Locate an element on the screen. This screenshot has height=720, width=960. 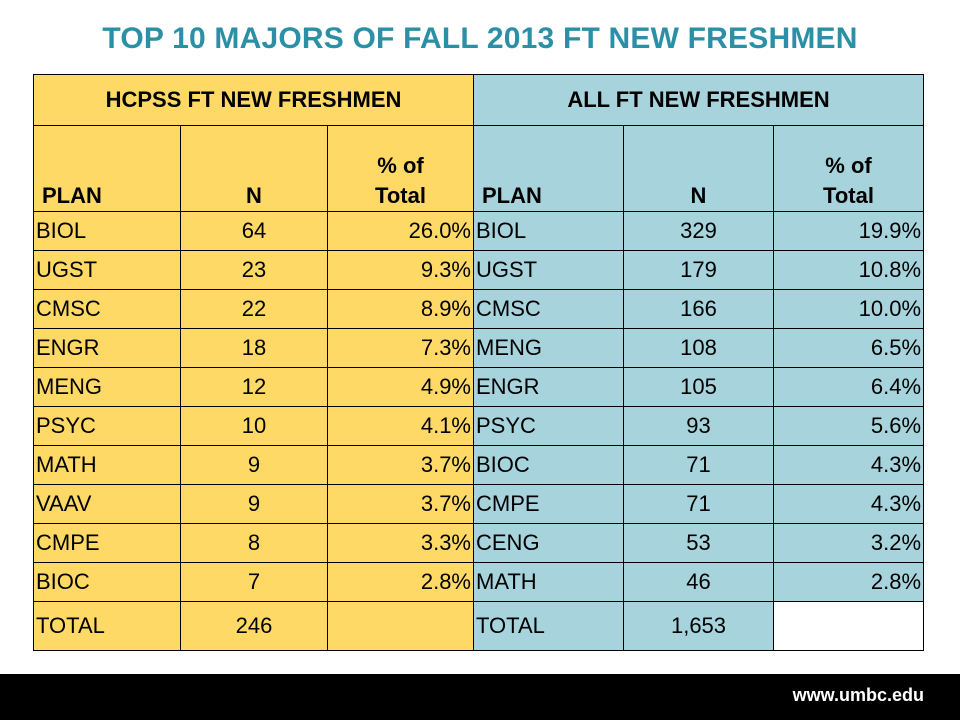
cell-n: 12 is located at coordinates (254, 387).